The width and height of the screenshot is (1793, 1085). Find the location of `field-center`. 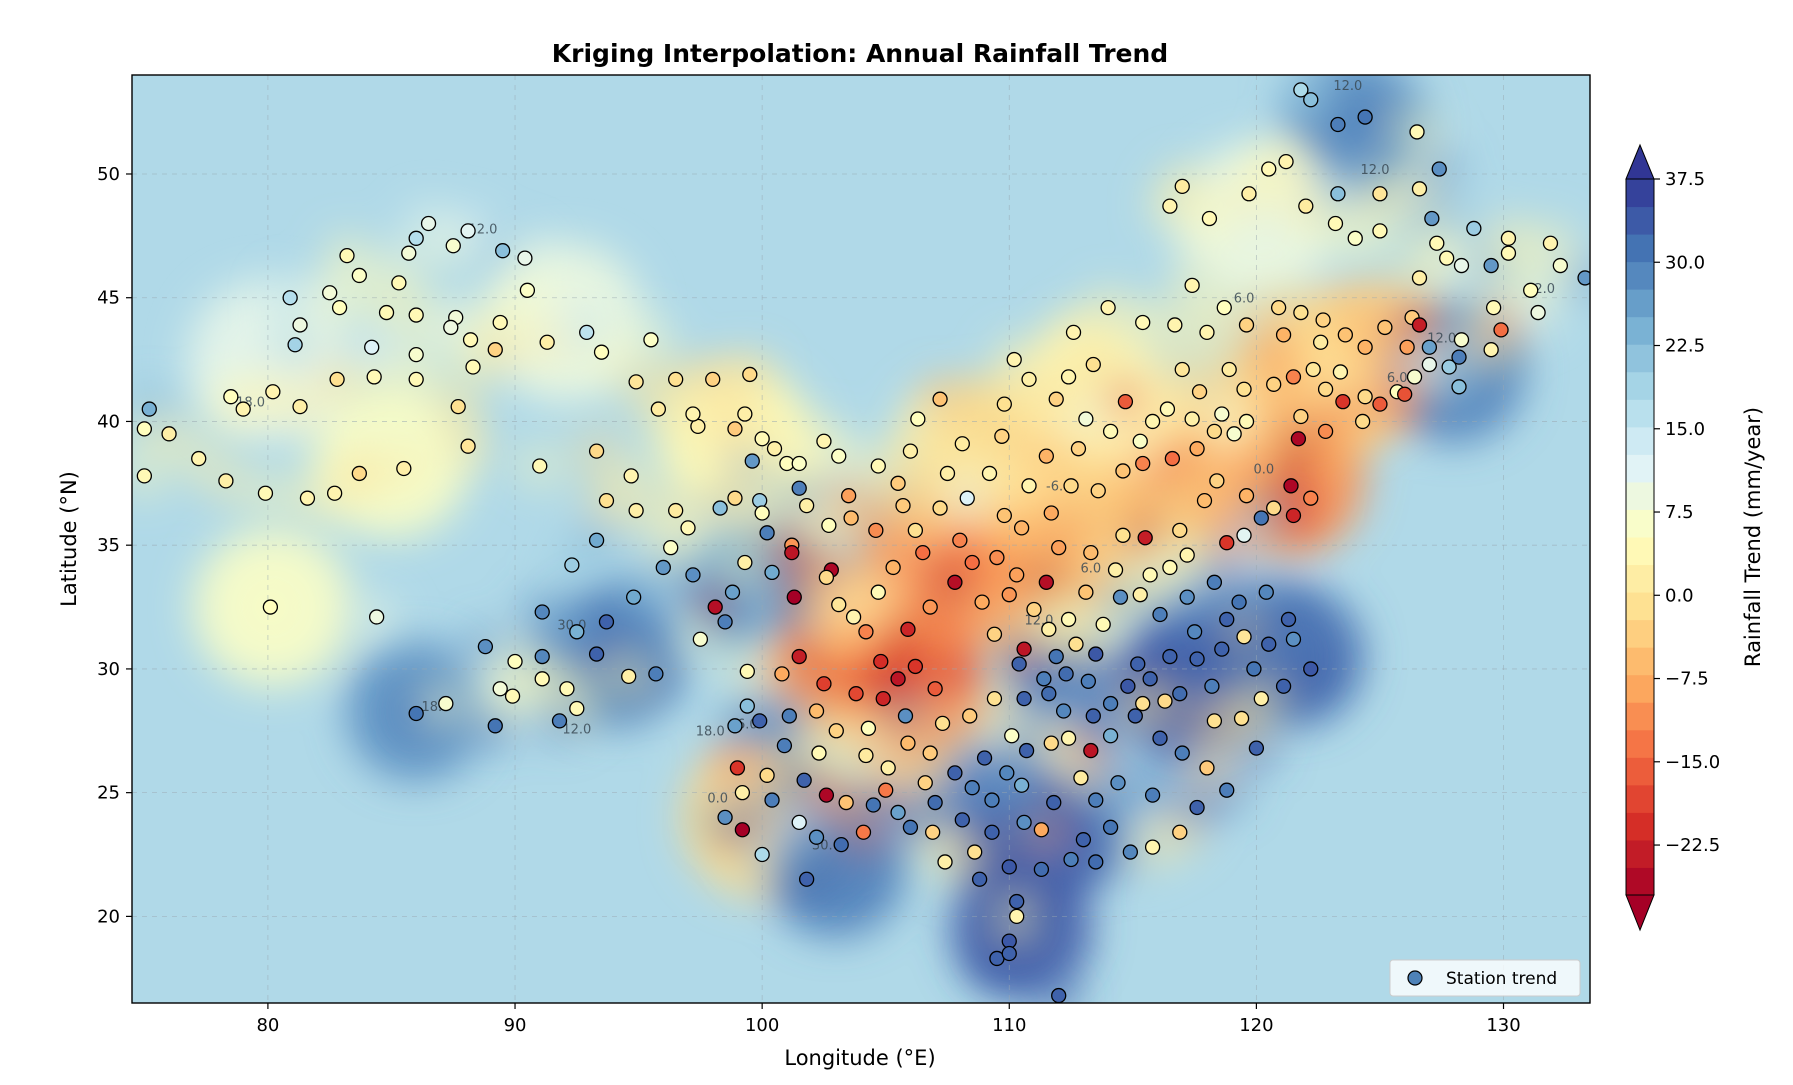

field-center is located at coordinates (1256, 223).